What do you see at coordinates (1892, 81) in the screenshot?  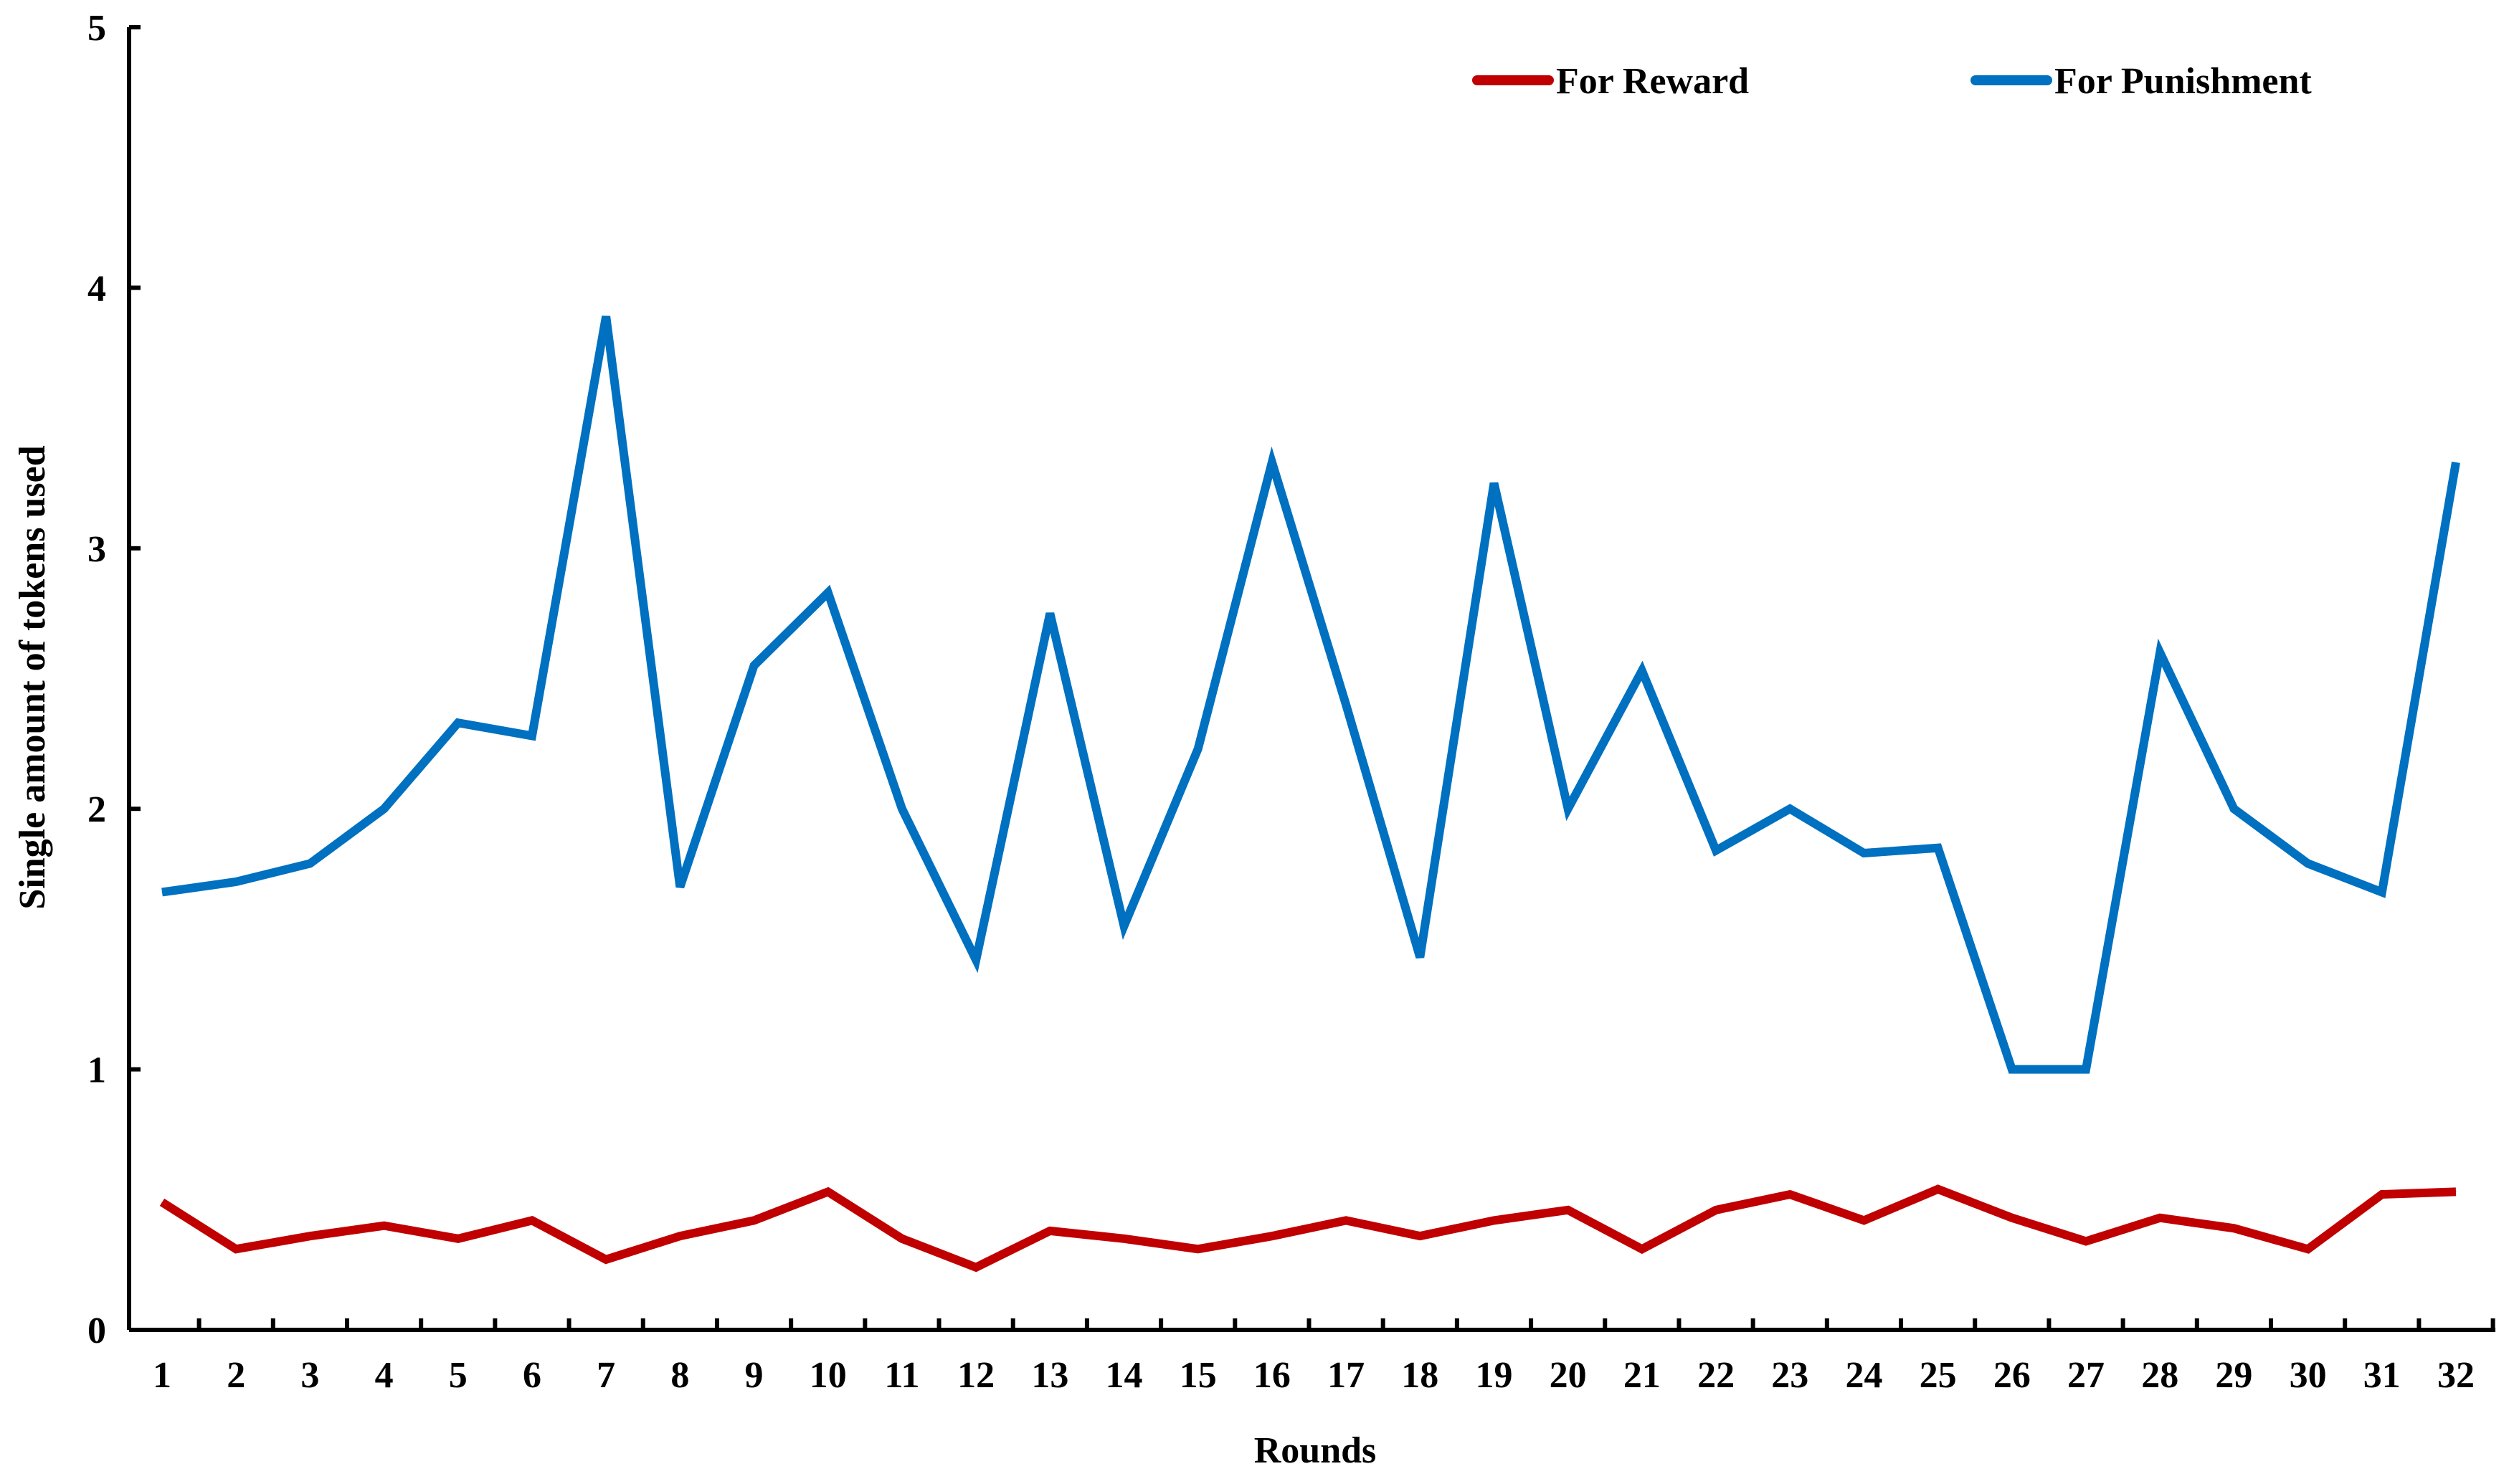 I see `legend: For Reward For Punishment` at bounding box center [1892, 81].